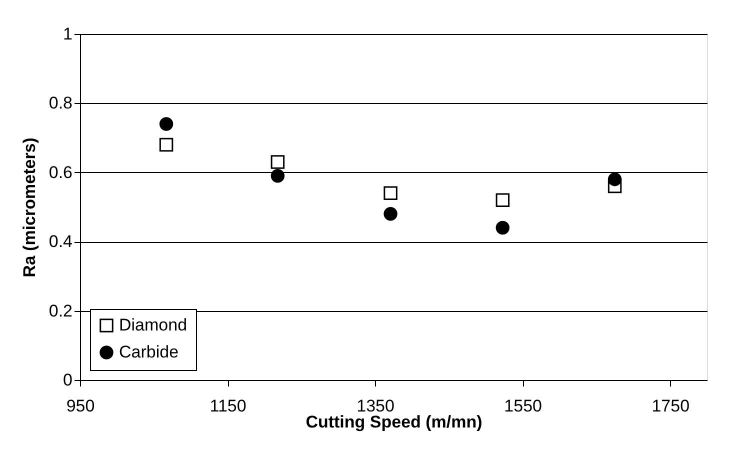  What do you see at coordinates (153, 325) in the screenshot?
I see `legend-label: Diamond` at bounding box center [153, 325].